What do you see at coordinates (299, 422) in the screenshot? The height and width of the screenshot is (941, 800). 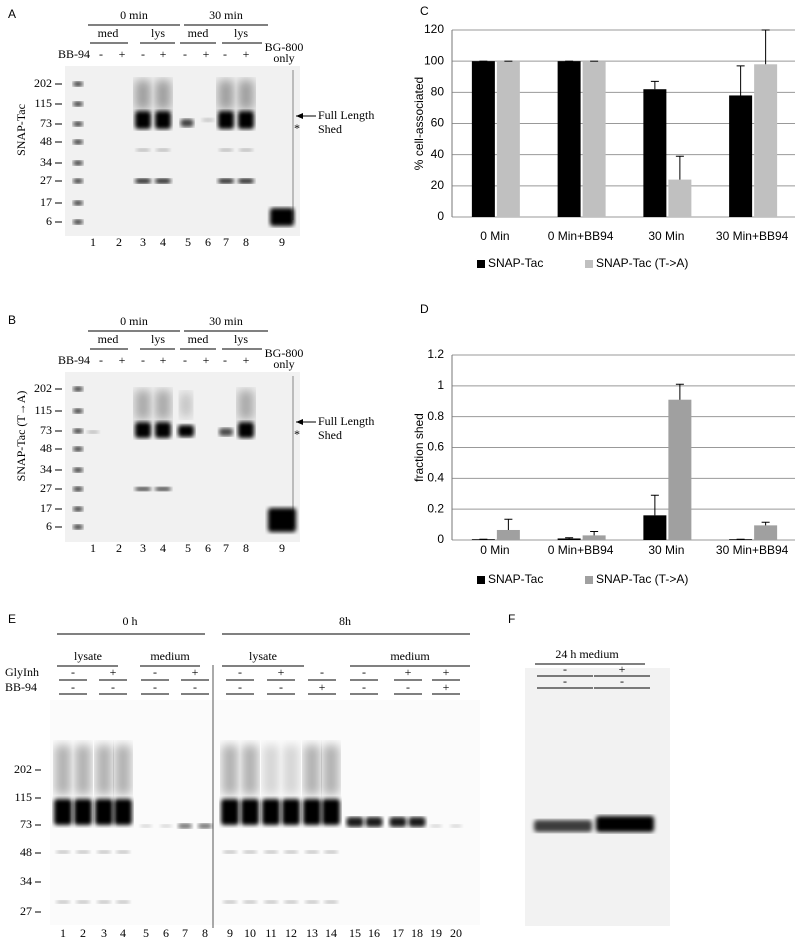 I see `arrow-head` at bounding box center [299, 422].